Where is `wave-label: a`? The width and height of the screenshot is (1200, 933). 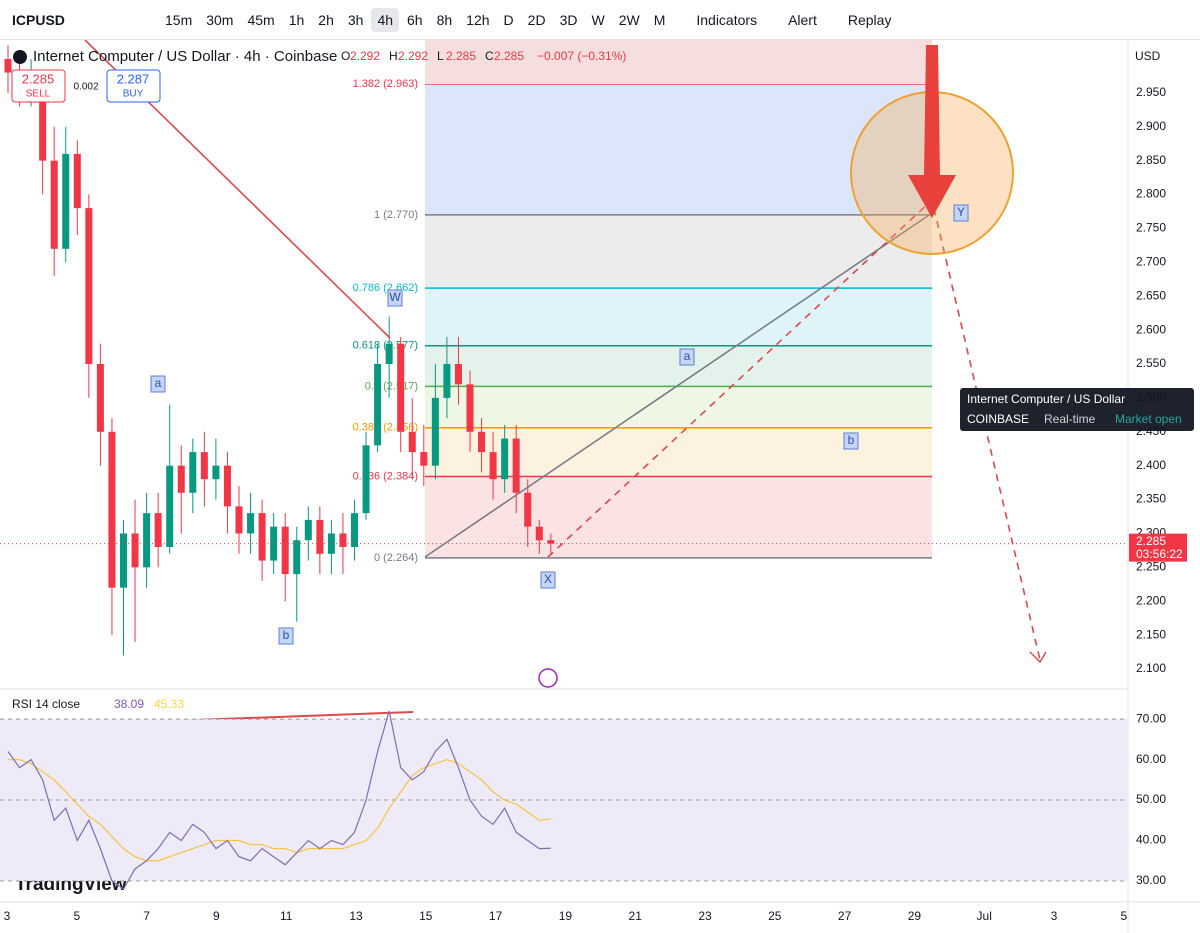
wave-label: a is located at coordinates (687, 356).